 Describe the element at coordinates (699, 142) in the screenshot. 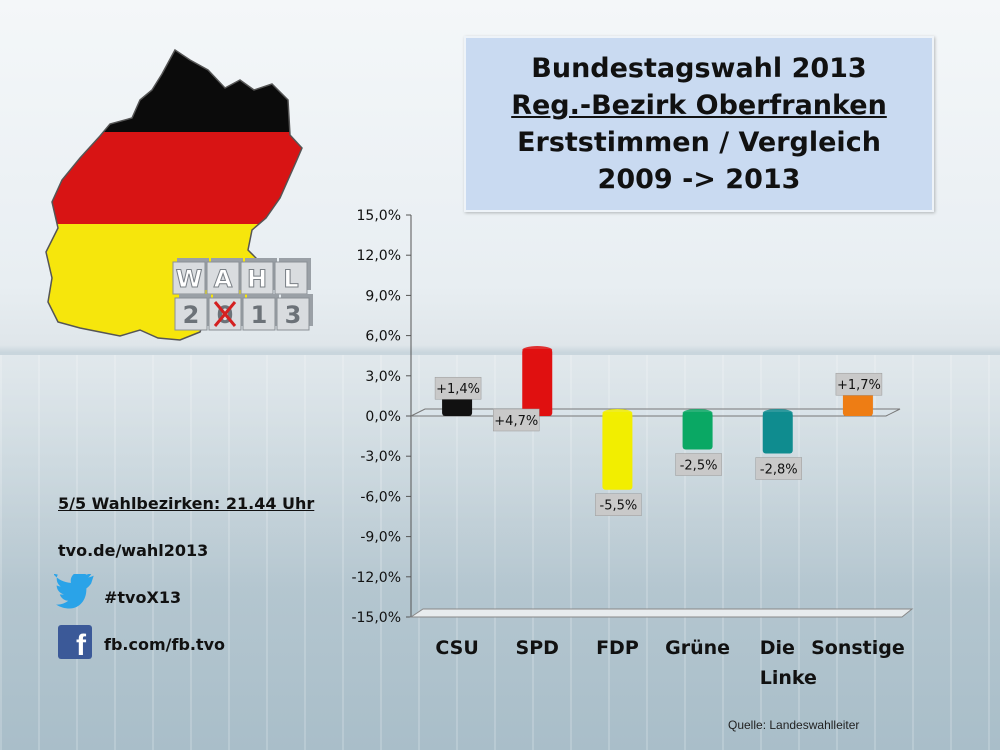

I see `title-line-3: Erststimmen / Vergleich` at that location.